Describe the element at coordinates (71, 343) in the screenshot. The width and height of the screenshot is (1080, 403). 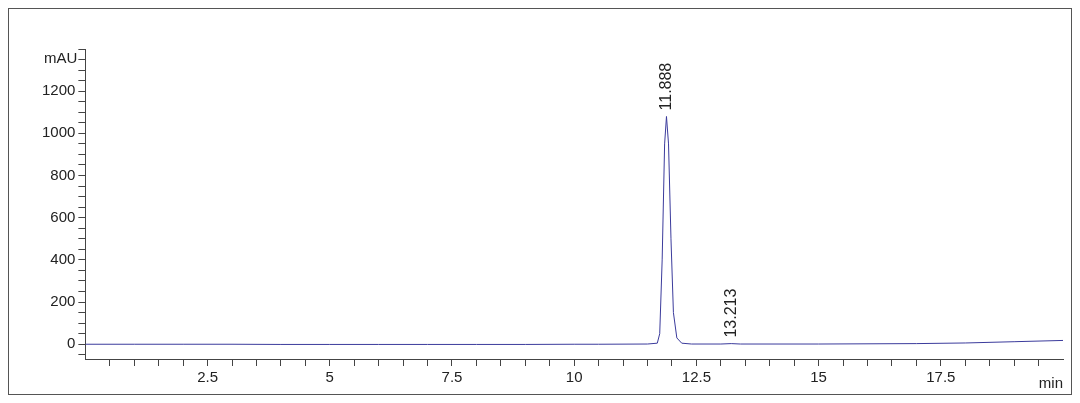
I see `y-tick-label: 0` at that location.